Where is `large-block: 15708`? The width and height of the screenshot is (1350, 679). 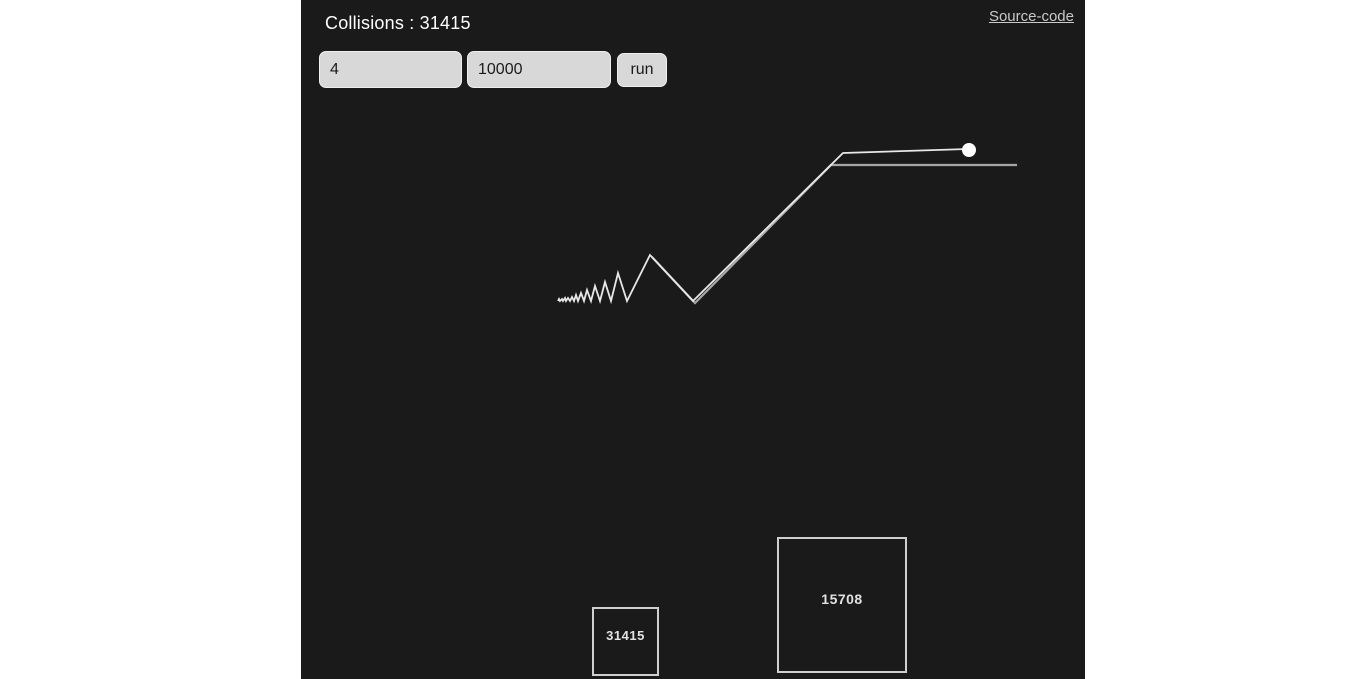 large-block: 15708 is located at coordinates (842, 605).